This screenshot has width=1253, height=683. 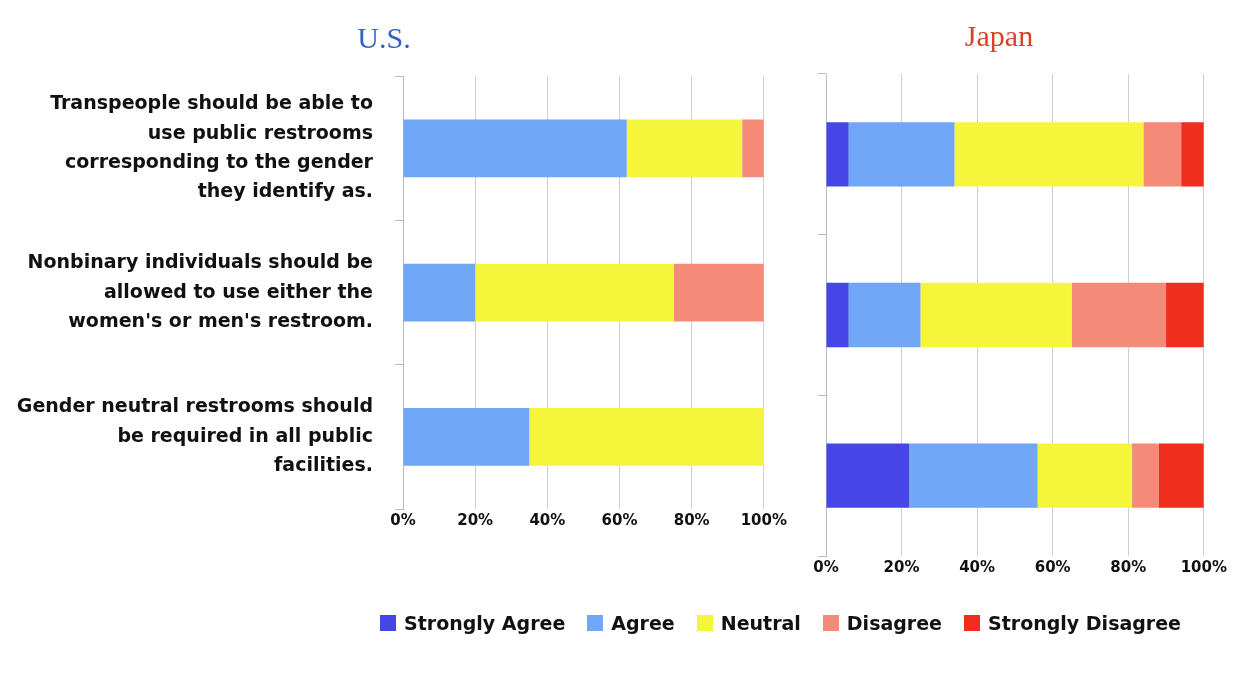 What do you see at coordinates (212, 146) in the screenshot?
I see `y-tick-label: Transpeople should be able to use public restrooms corresponding to the gender they identify as.` at bounding box center [212, 146].